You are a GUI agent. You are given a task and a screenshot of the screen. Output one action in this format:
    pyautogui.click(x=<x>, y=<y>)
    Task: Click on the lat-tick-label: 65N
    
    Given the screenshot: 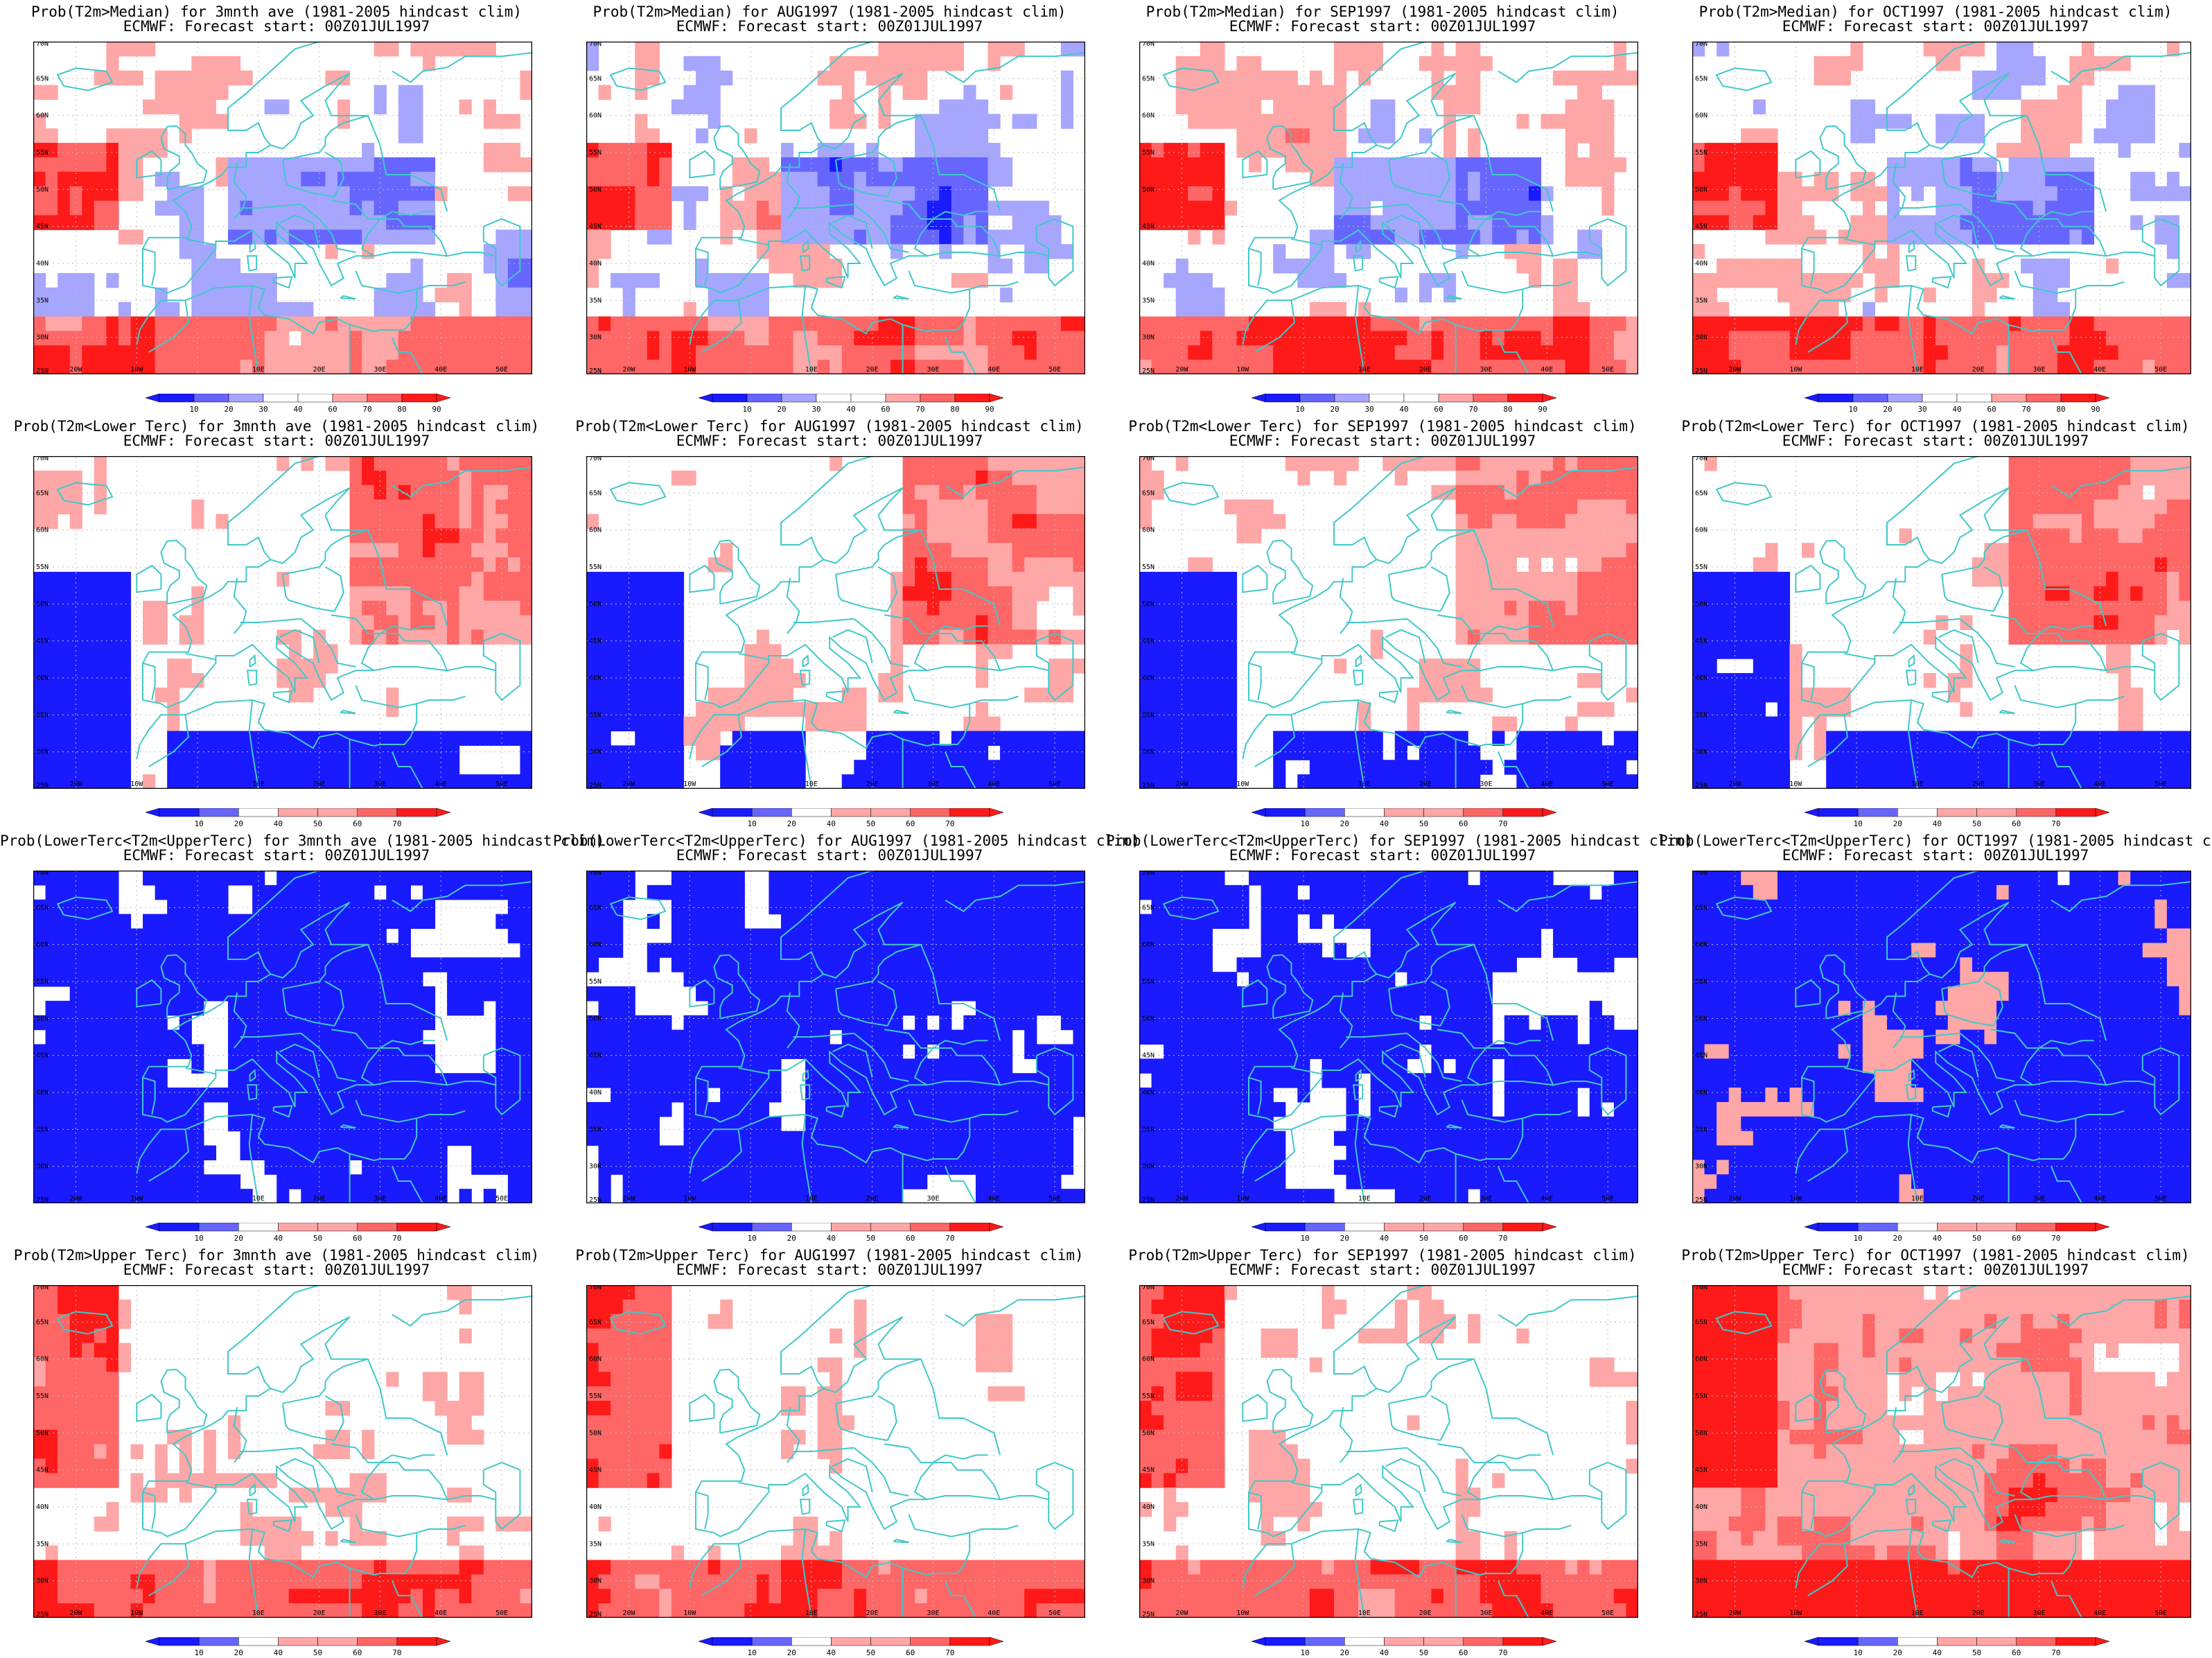 What is the action you would take?
    pyautogui.click(x=1701, y=79)
    